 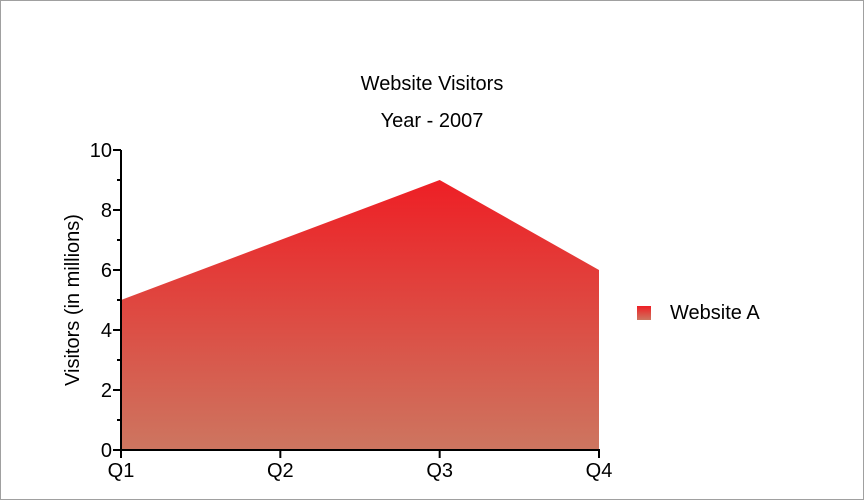 I want to click on x-tick-label: Q4, so click(x=599, y=471).